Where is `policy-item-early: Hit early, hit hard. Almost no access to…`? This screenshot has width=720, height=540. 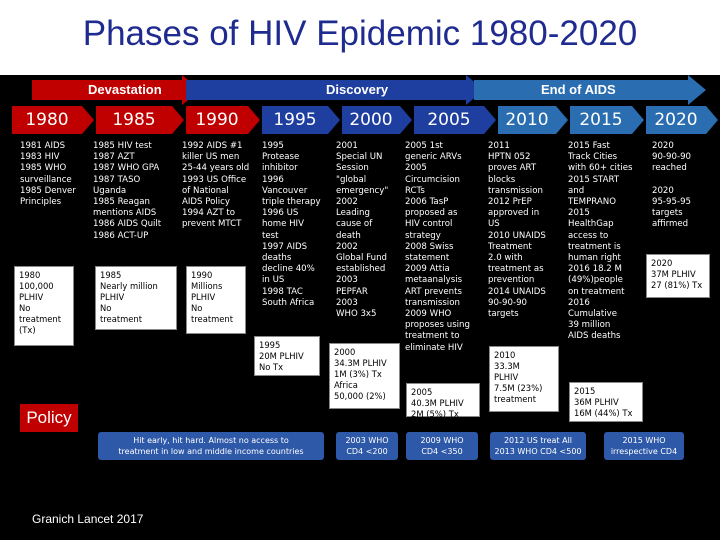
policy-item-early: Hit early, hit hard. Almost no access to… is located at coordinates (211, 446).